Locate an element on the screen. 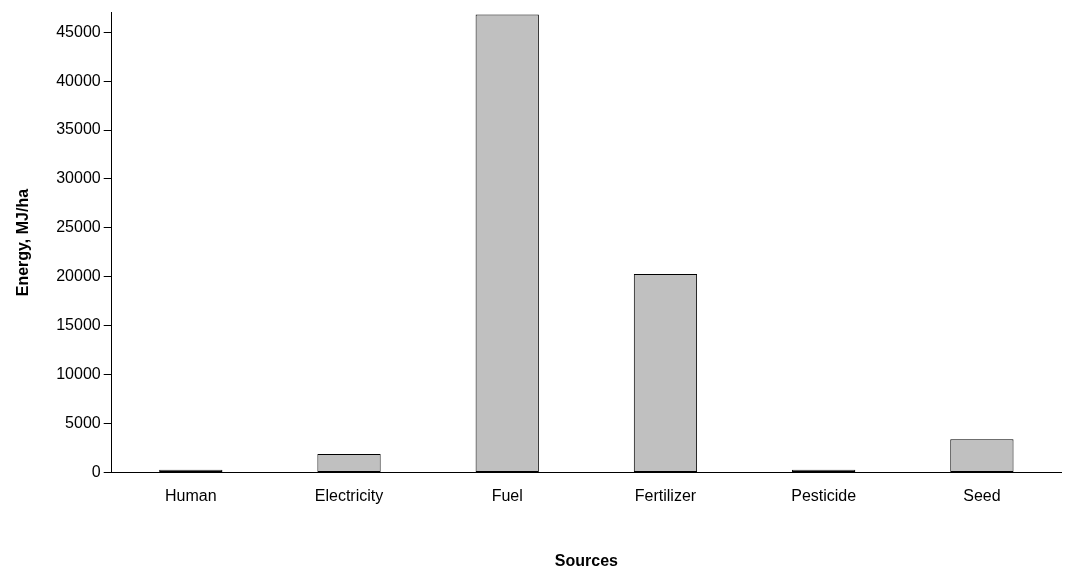 The width and height of the screenshot is (1091, 585). y-tick-label: 20000 is located at coordinates (78, 276).